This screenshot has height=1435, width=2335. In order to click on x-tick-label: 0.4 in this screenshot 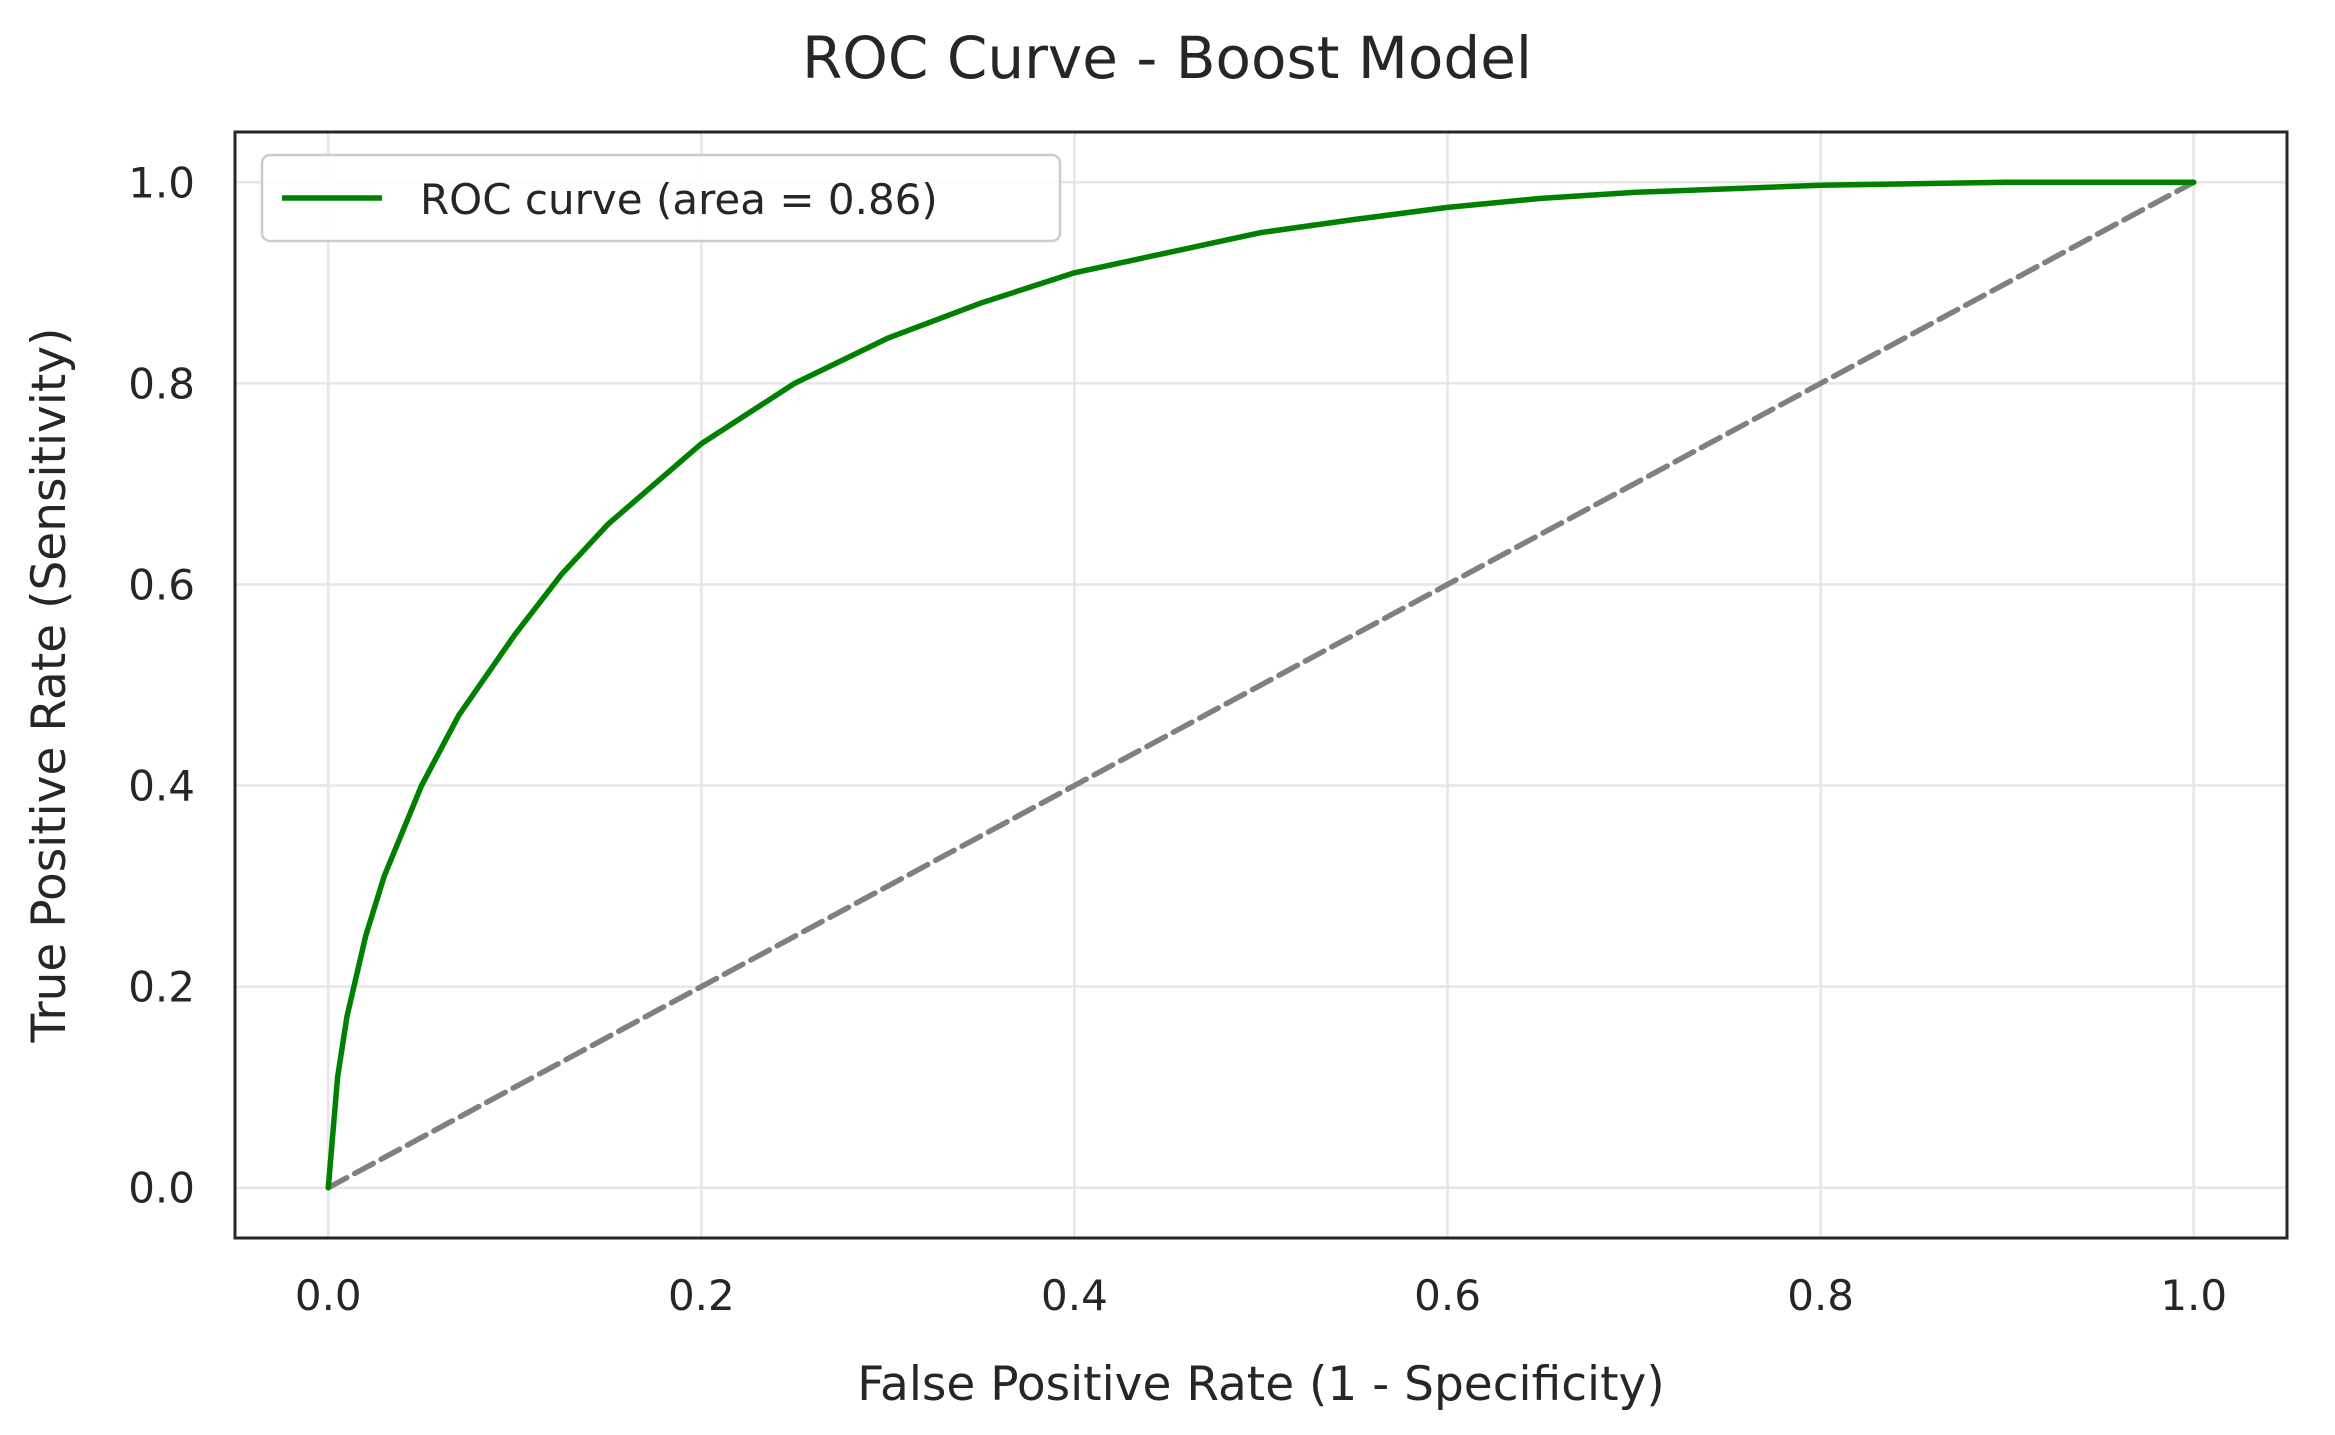, I will do `click(1074, 1295)`.